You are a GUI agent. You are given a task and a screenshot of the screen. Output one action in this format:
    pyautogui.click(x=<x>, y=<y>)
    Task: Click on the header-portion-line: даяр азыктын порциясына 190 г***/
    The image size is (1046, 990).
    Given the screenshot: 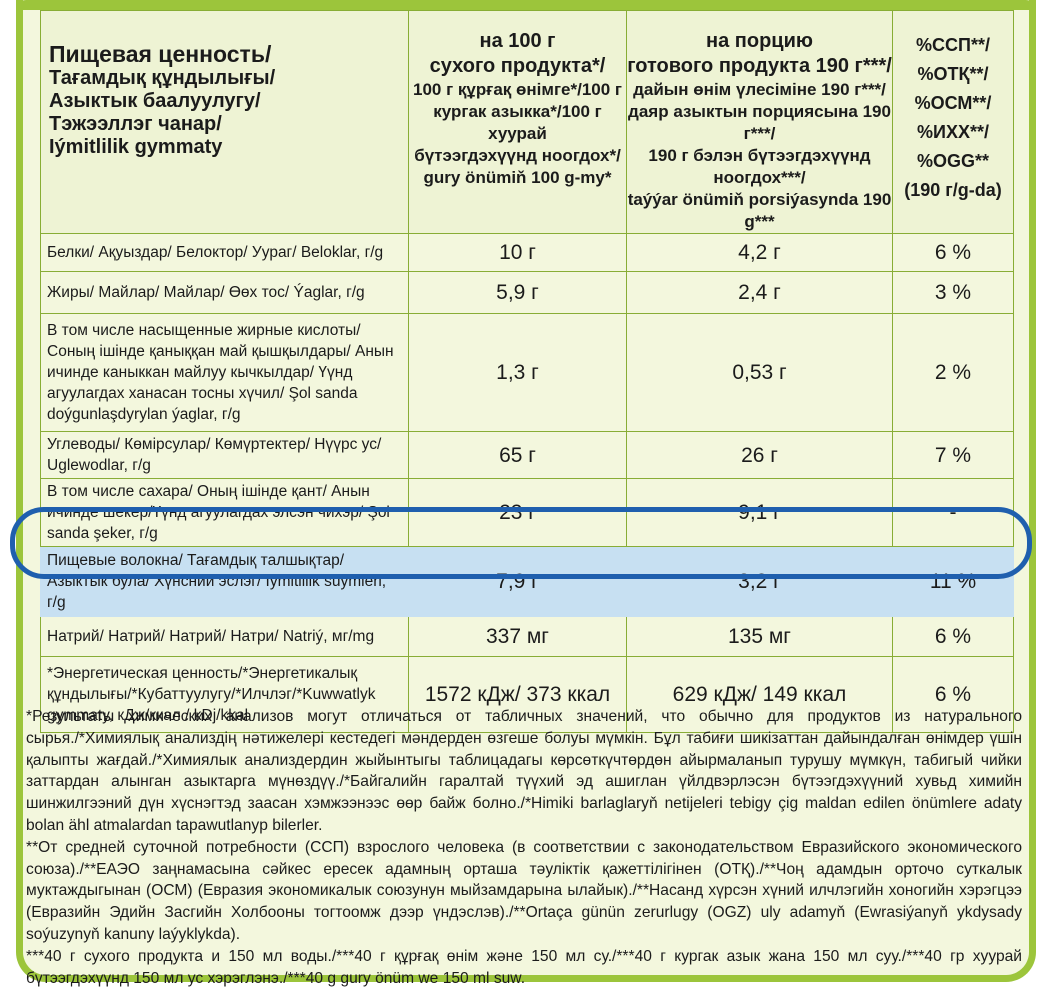 What is the action you would take?
    pyautogui.click(x=759, y=122)
    